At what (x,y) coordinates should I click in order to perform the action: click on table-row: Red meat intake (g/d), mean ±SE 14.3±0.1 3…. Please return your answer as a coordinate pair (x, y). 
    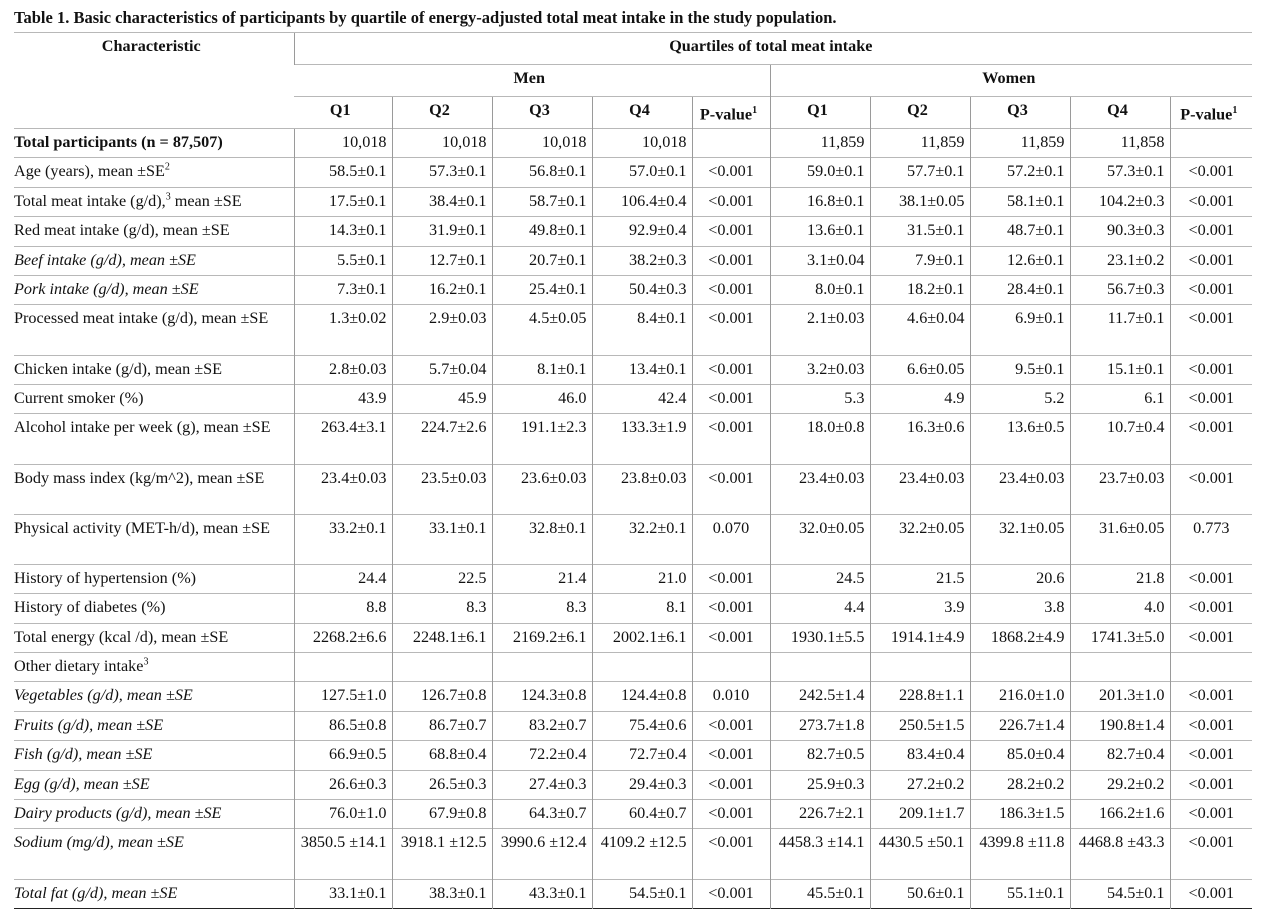
    Looking at the image, I should click on (633, 231).